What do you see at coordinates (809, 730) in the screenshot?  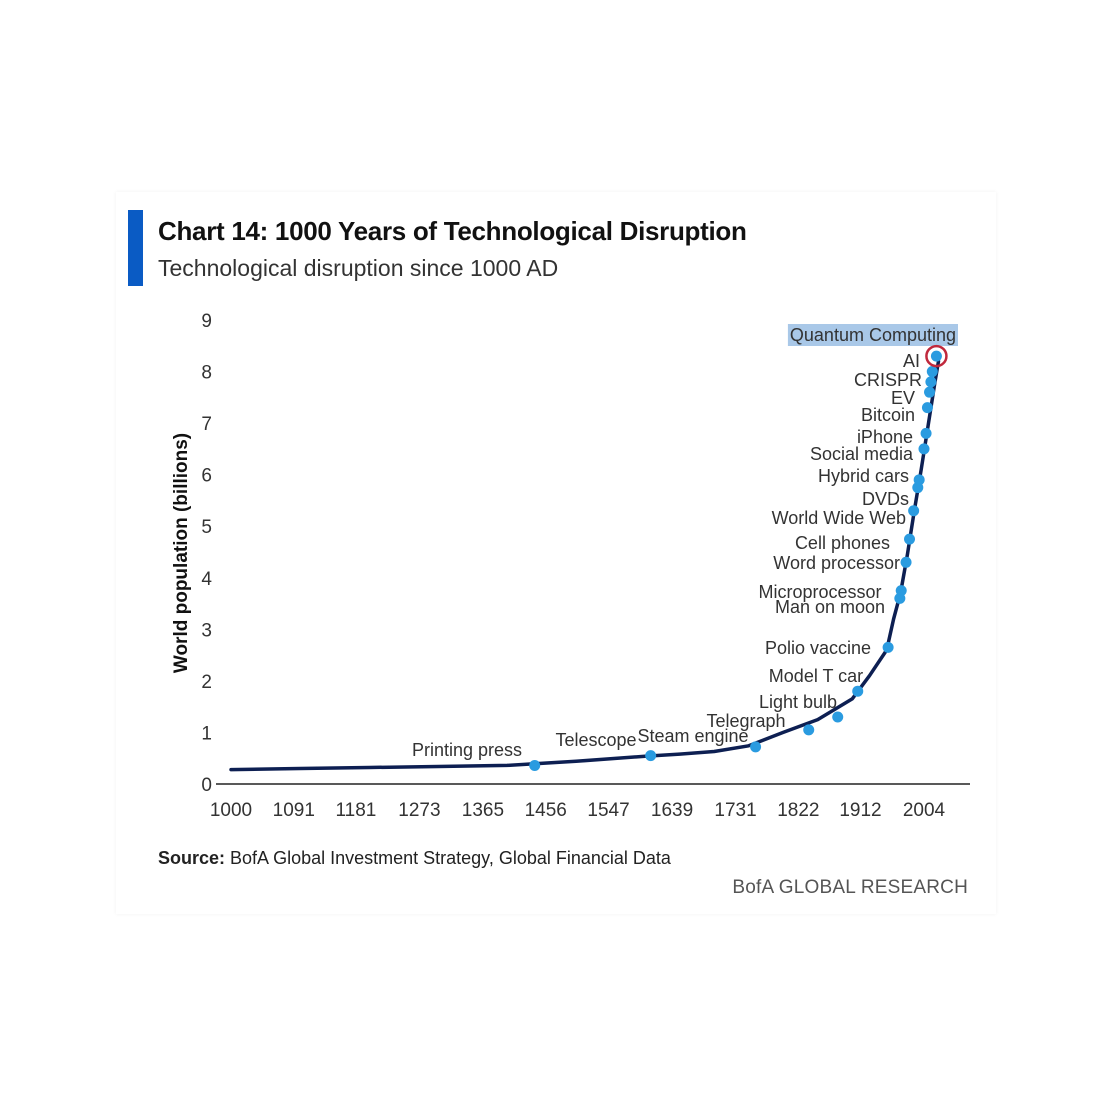 I see `event-point-telegraph` at bounding box center [809, 730].